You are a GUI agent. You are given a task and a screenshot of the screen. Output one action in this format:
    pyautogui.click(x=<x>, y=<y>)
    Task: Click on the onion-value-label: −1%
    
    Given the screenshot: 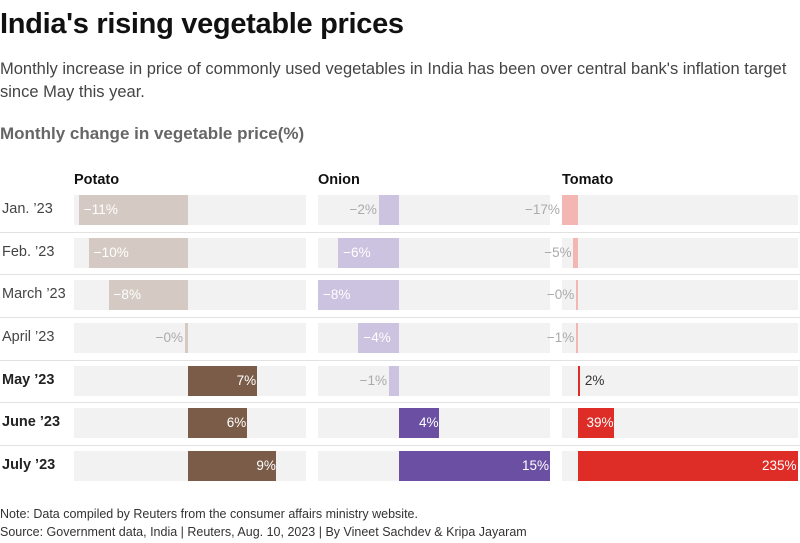 What is the action you would take?
    pyautogui.click(x=373, y=380)
    